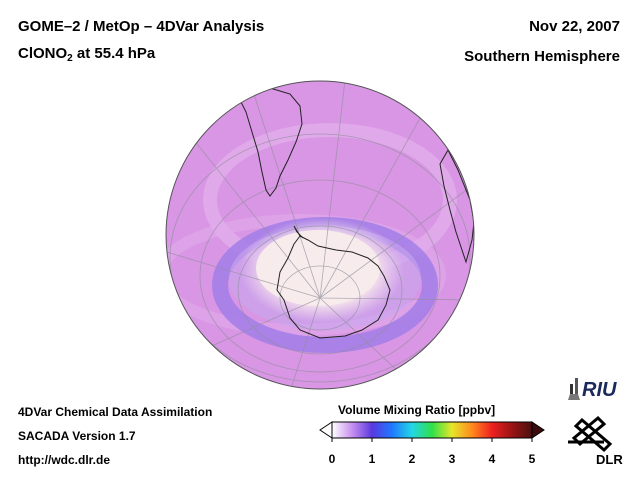 The height and width of the screenshot is (480, 640). Describe the element at coordinates (77, 436) in the screenshot. I see `footer-version: SACADA Version 1.7` at that location.